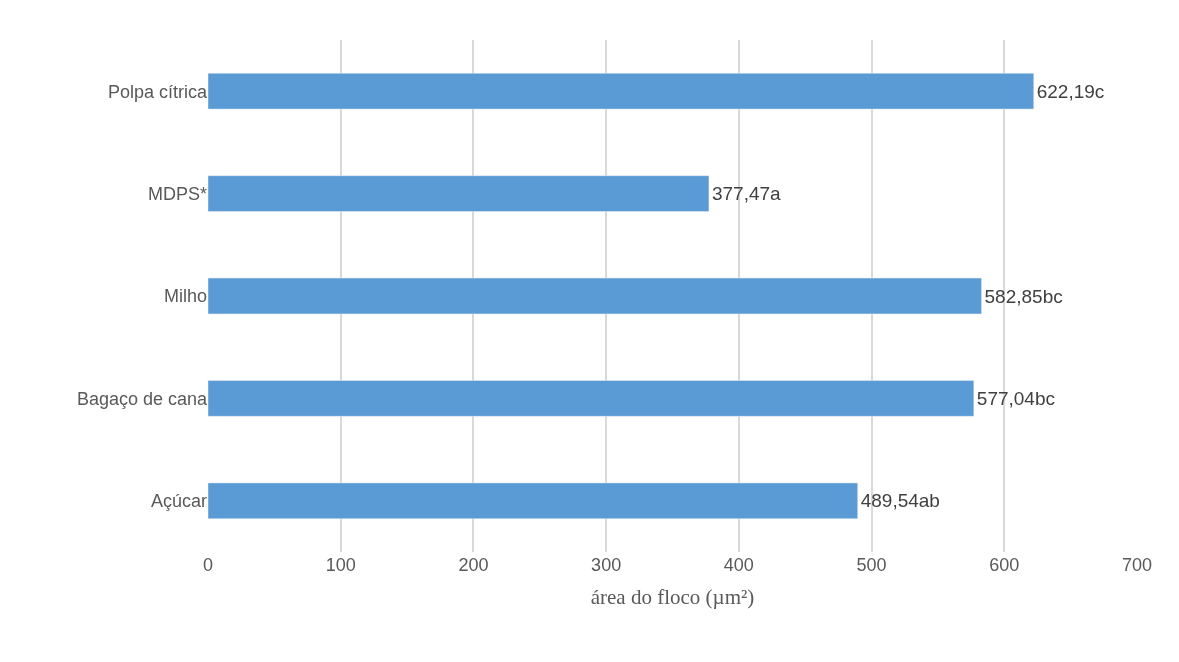 The image size is (1179, 662). I want to click on x-tick-label: 0, so click(208, 565).